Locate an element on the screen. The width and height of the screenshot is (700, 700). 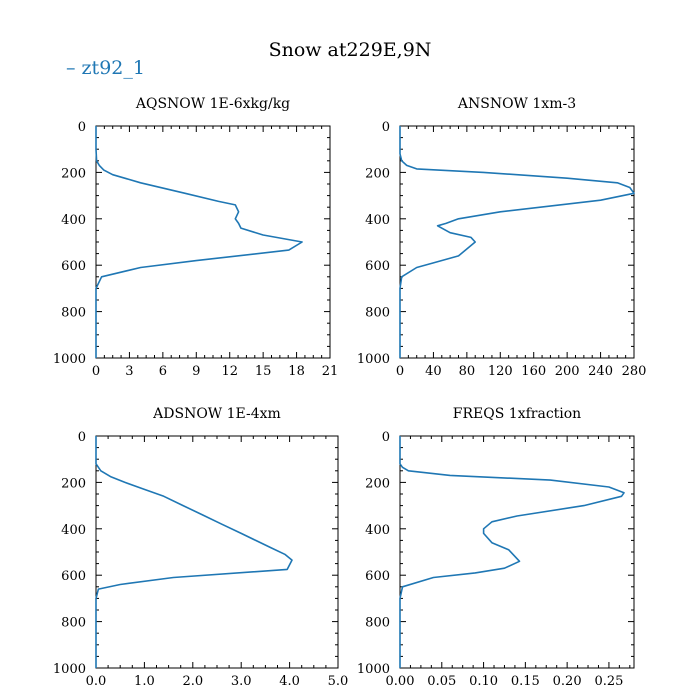
legend-label: zt92_1 is located at coordinates (113, 68).